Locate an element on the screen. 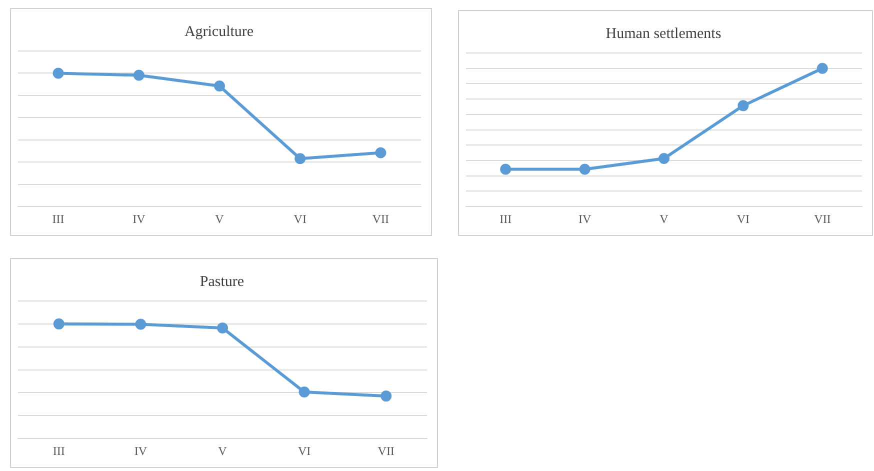 The image size is (874, 471). chart-title: Human settlements is located at coordinates (664, 34).